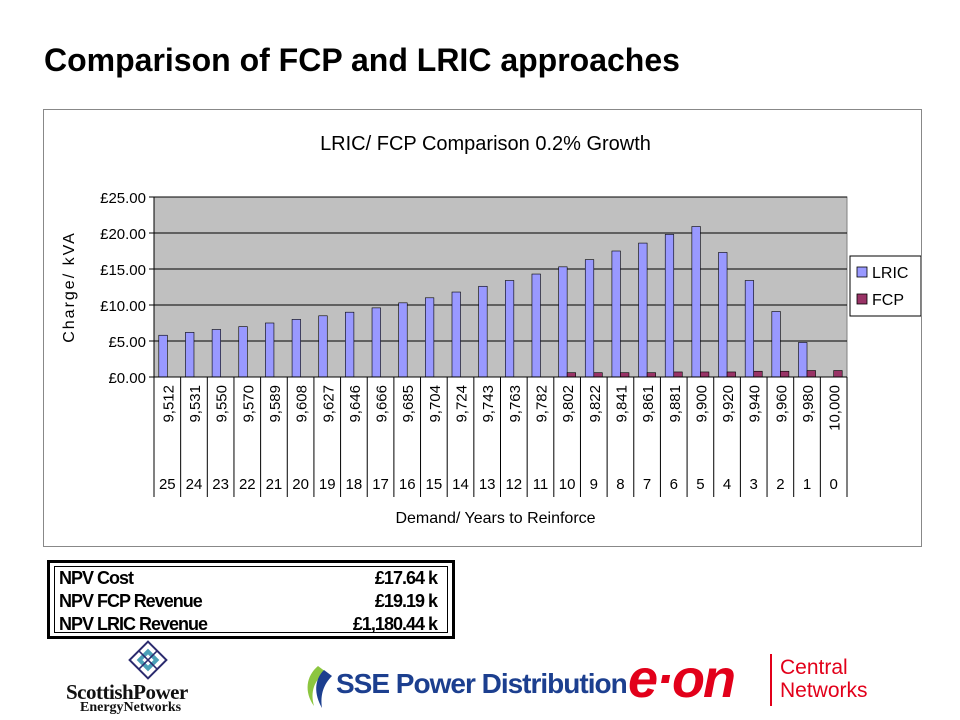 Image resolution: width=960 pixels, height=720 pixels. Describe the element at coordinates (758, 680) in the screenshot. I see `eon-logo: e·on Central Networks` at that location.